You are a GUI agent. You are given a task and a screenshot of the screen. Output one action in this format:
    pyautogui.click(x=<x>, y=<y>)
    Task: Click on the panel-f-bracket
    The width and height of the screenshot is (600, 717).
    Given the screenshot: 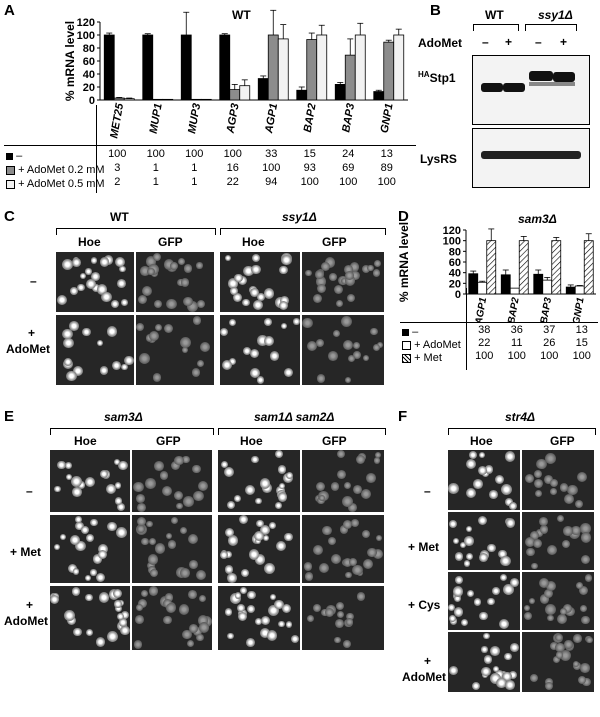 What is the action you would take?
    pyautogui.click(x=522, y=431)
    